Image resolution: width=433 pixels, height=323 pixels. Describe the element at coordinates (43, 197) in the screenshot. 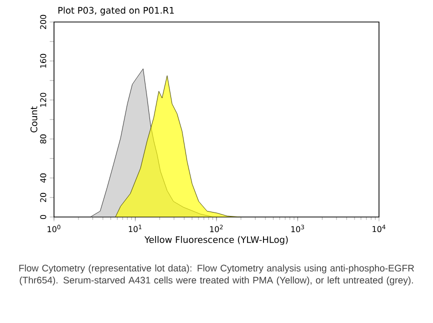

I see `y-tick-label: 20` at that location.